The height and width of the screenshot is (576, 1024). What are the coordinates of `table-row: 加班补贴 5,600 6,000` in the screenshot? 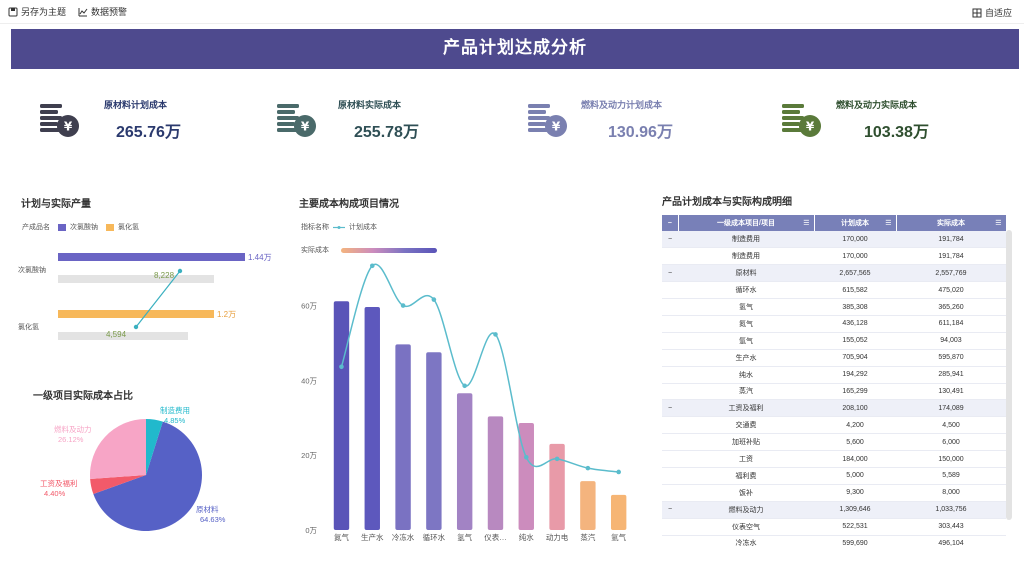 It's located at (834, 442).